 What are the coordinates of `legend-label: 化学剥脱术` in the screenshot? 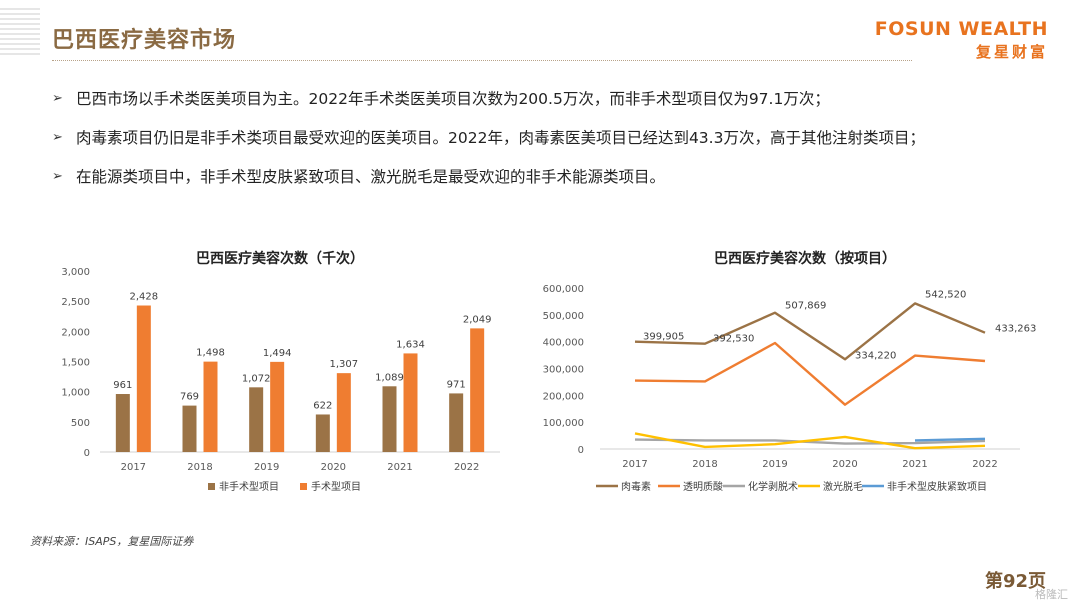 It's located at (773, 486).